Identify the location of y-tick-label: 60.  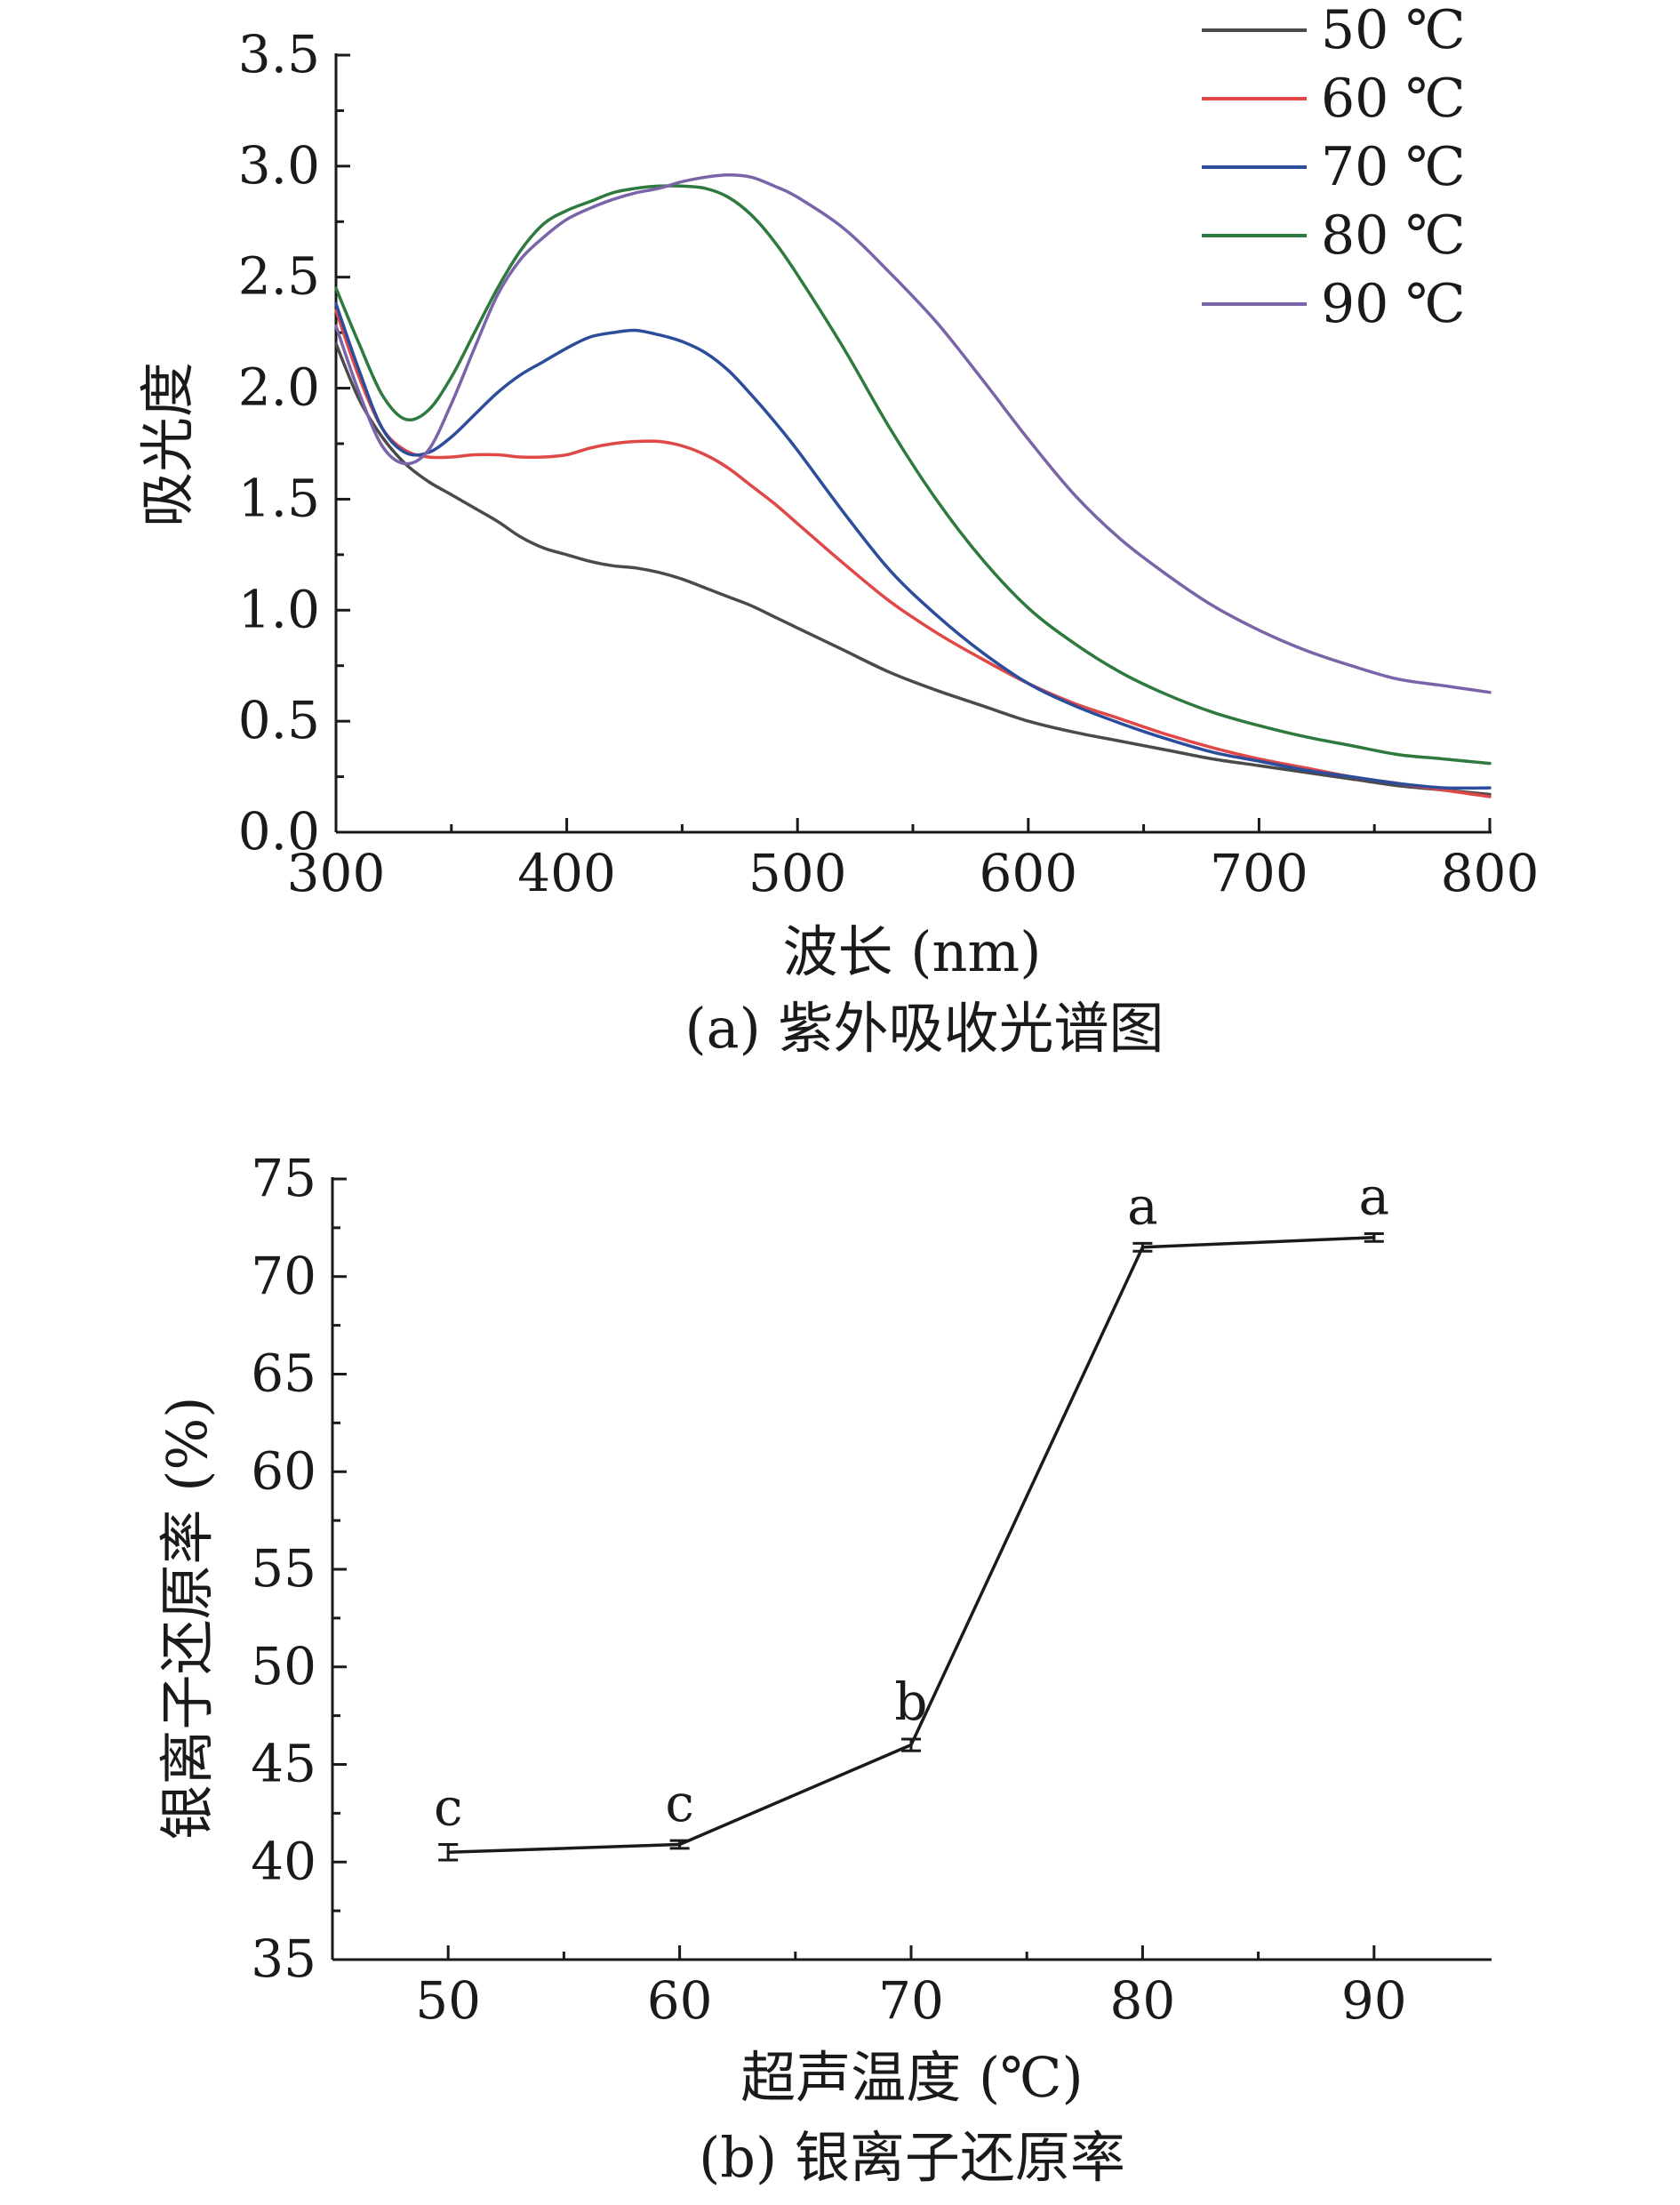
(283, 1470).